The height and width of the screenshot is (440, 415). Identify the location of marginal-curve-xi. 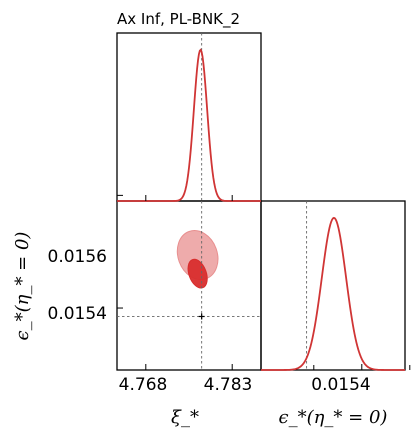
(189, 125).